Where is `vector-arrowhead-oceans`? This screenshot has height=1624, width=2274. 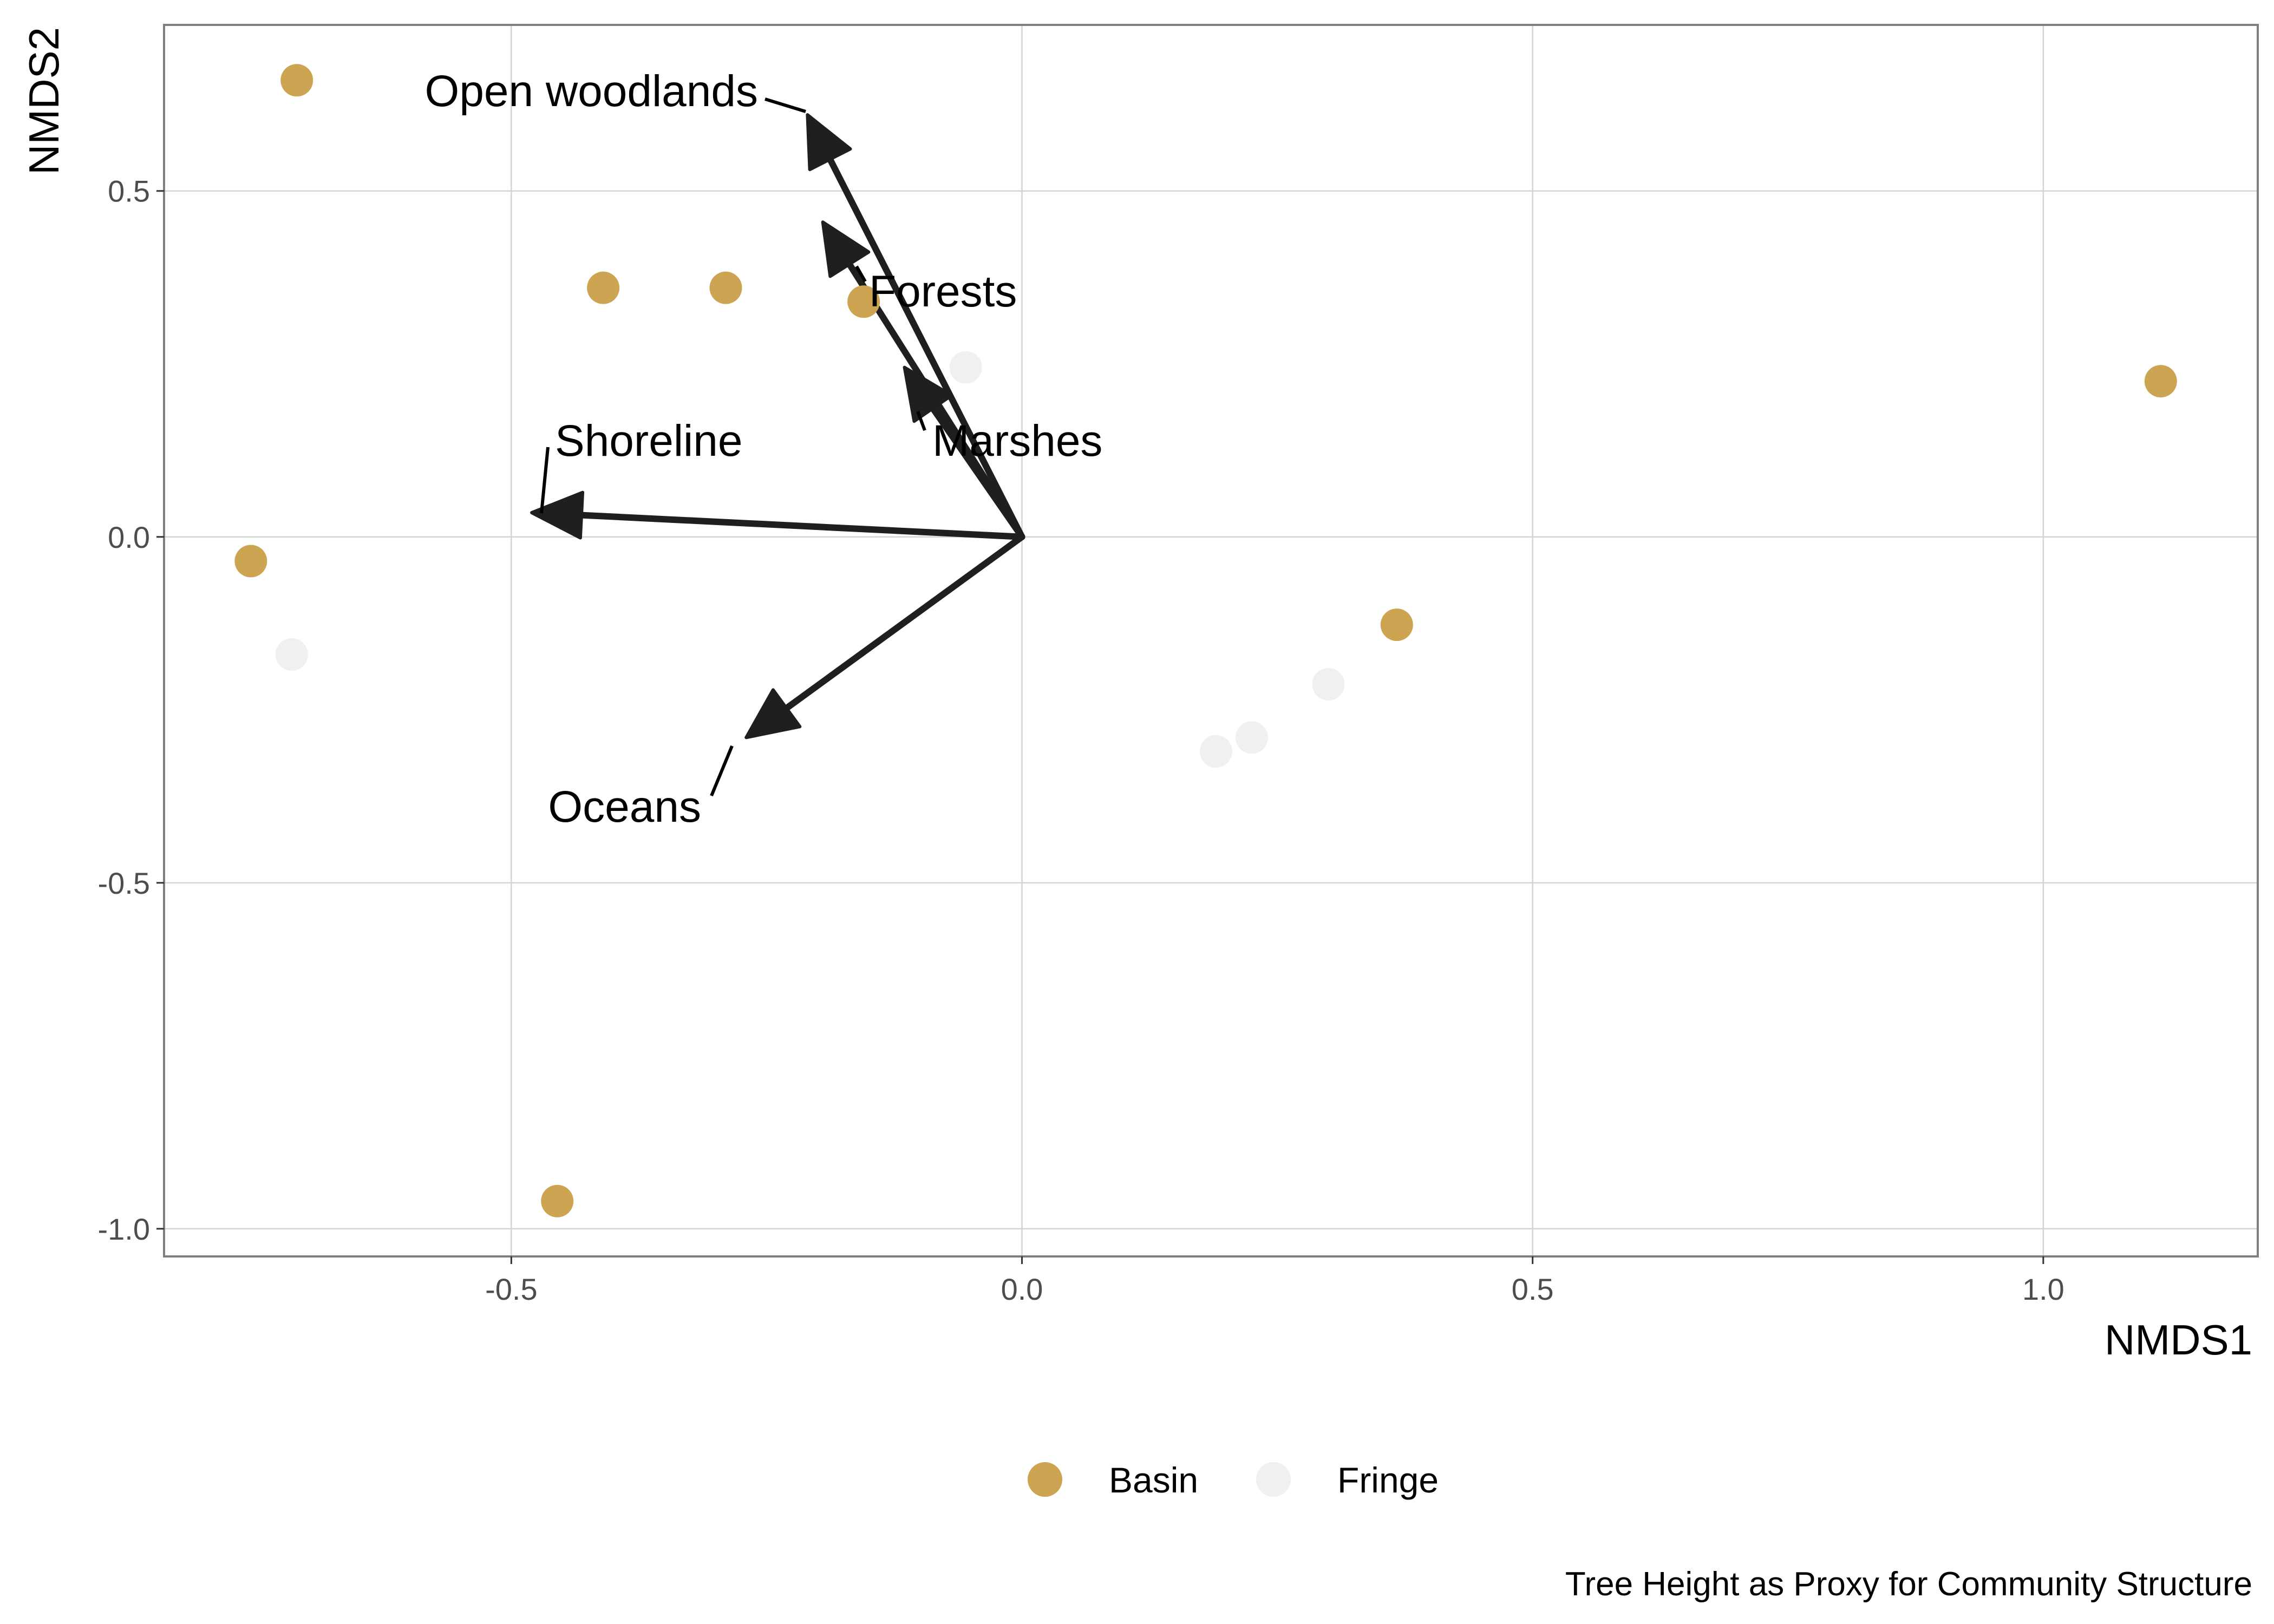 vector-arrowhead-oceans is located at coordinates (773, 713).